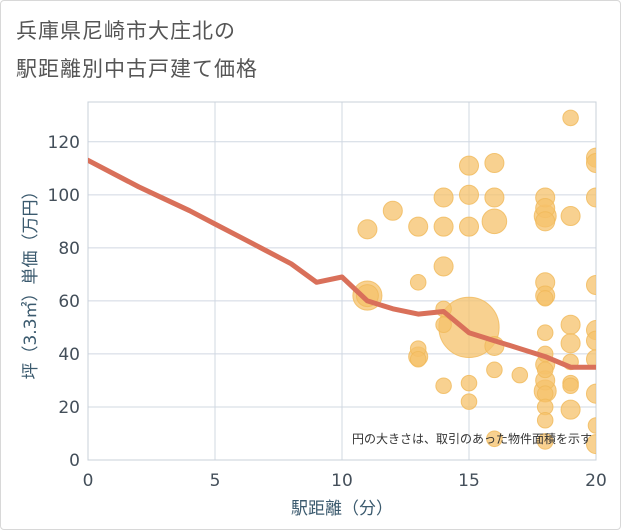 The height and width of the screenshot is (530, 621). I want to click on y-tick-label: 60, so click(69, 302).